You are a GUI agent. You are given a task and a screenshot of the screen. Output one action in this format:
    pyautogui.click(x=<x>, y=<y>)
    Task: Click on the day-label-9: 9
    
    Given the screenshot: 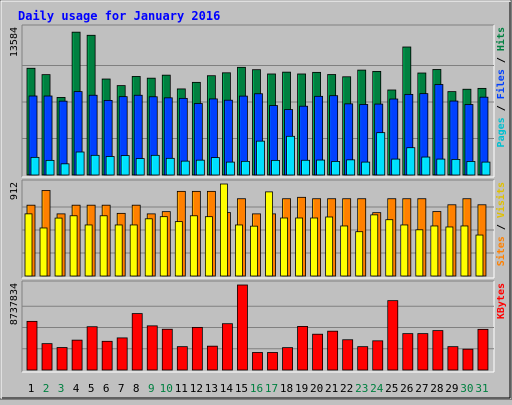 What is the action you would take?
    pyautogui.click(x=151, y=388)
    